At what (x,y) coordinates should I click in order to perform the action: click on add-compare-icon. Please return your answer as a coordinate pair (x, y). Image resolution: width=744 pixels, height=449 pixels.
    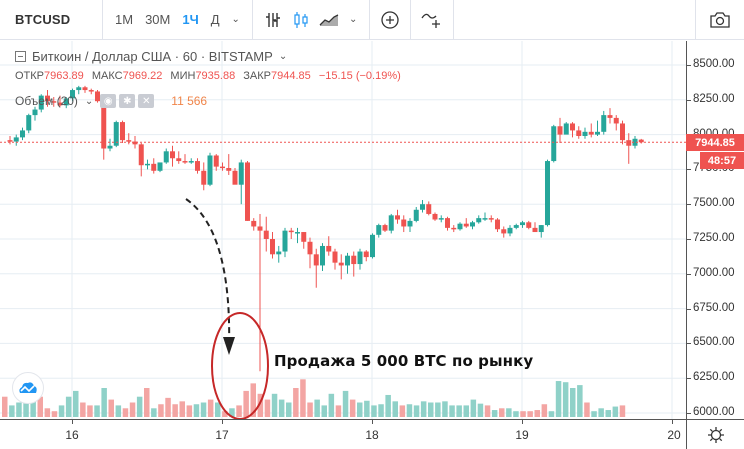
    Looking at the image, I should click on (432, 20).